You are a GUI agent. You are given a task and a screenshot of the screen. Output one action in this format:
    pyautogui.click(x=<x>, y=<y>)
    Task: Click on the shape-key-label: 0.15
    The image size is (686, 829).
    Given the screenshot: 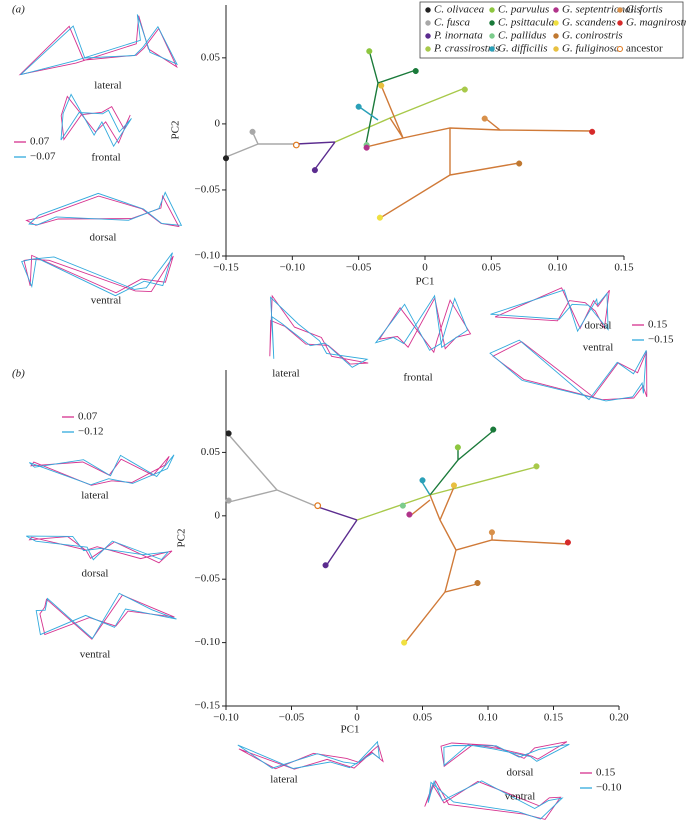 What is the action you would take?
    pyautogui.click(x=658, y=325)
    